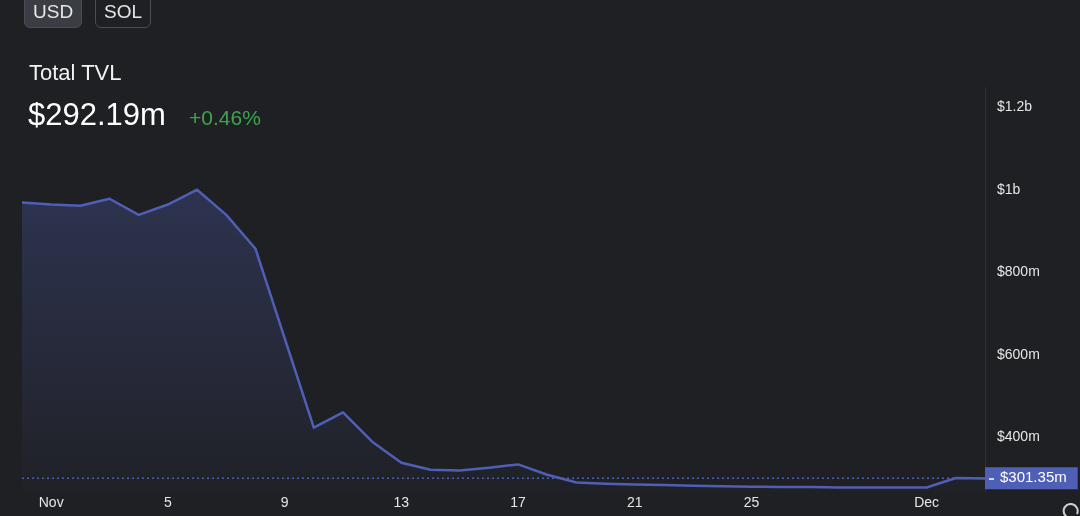  Describe the element at coordinates (75, 73) in the screenshot. I see `chart-title: Total TVL` at that location.